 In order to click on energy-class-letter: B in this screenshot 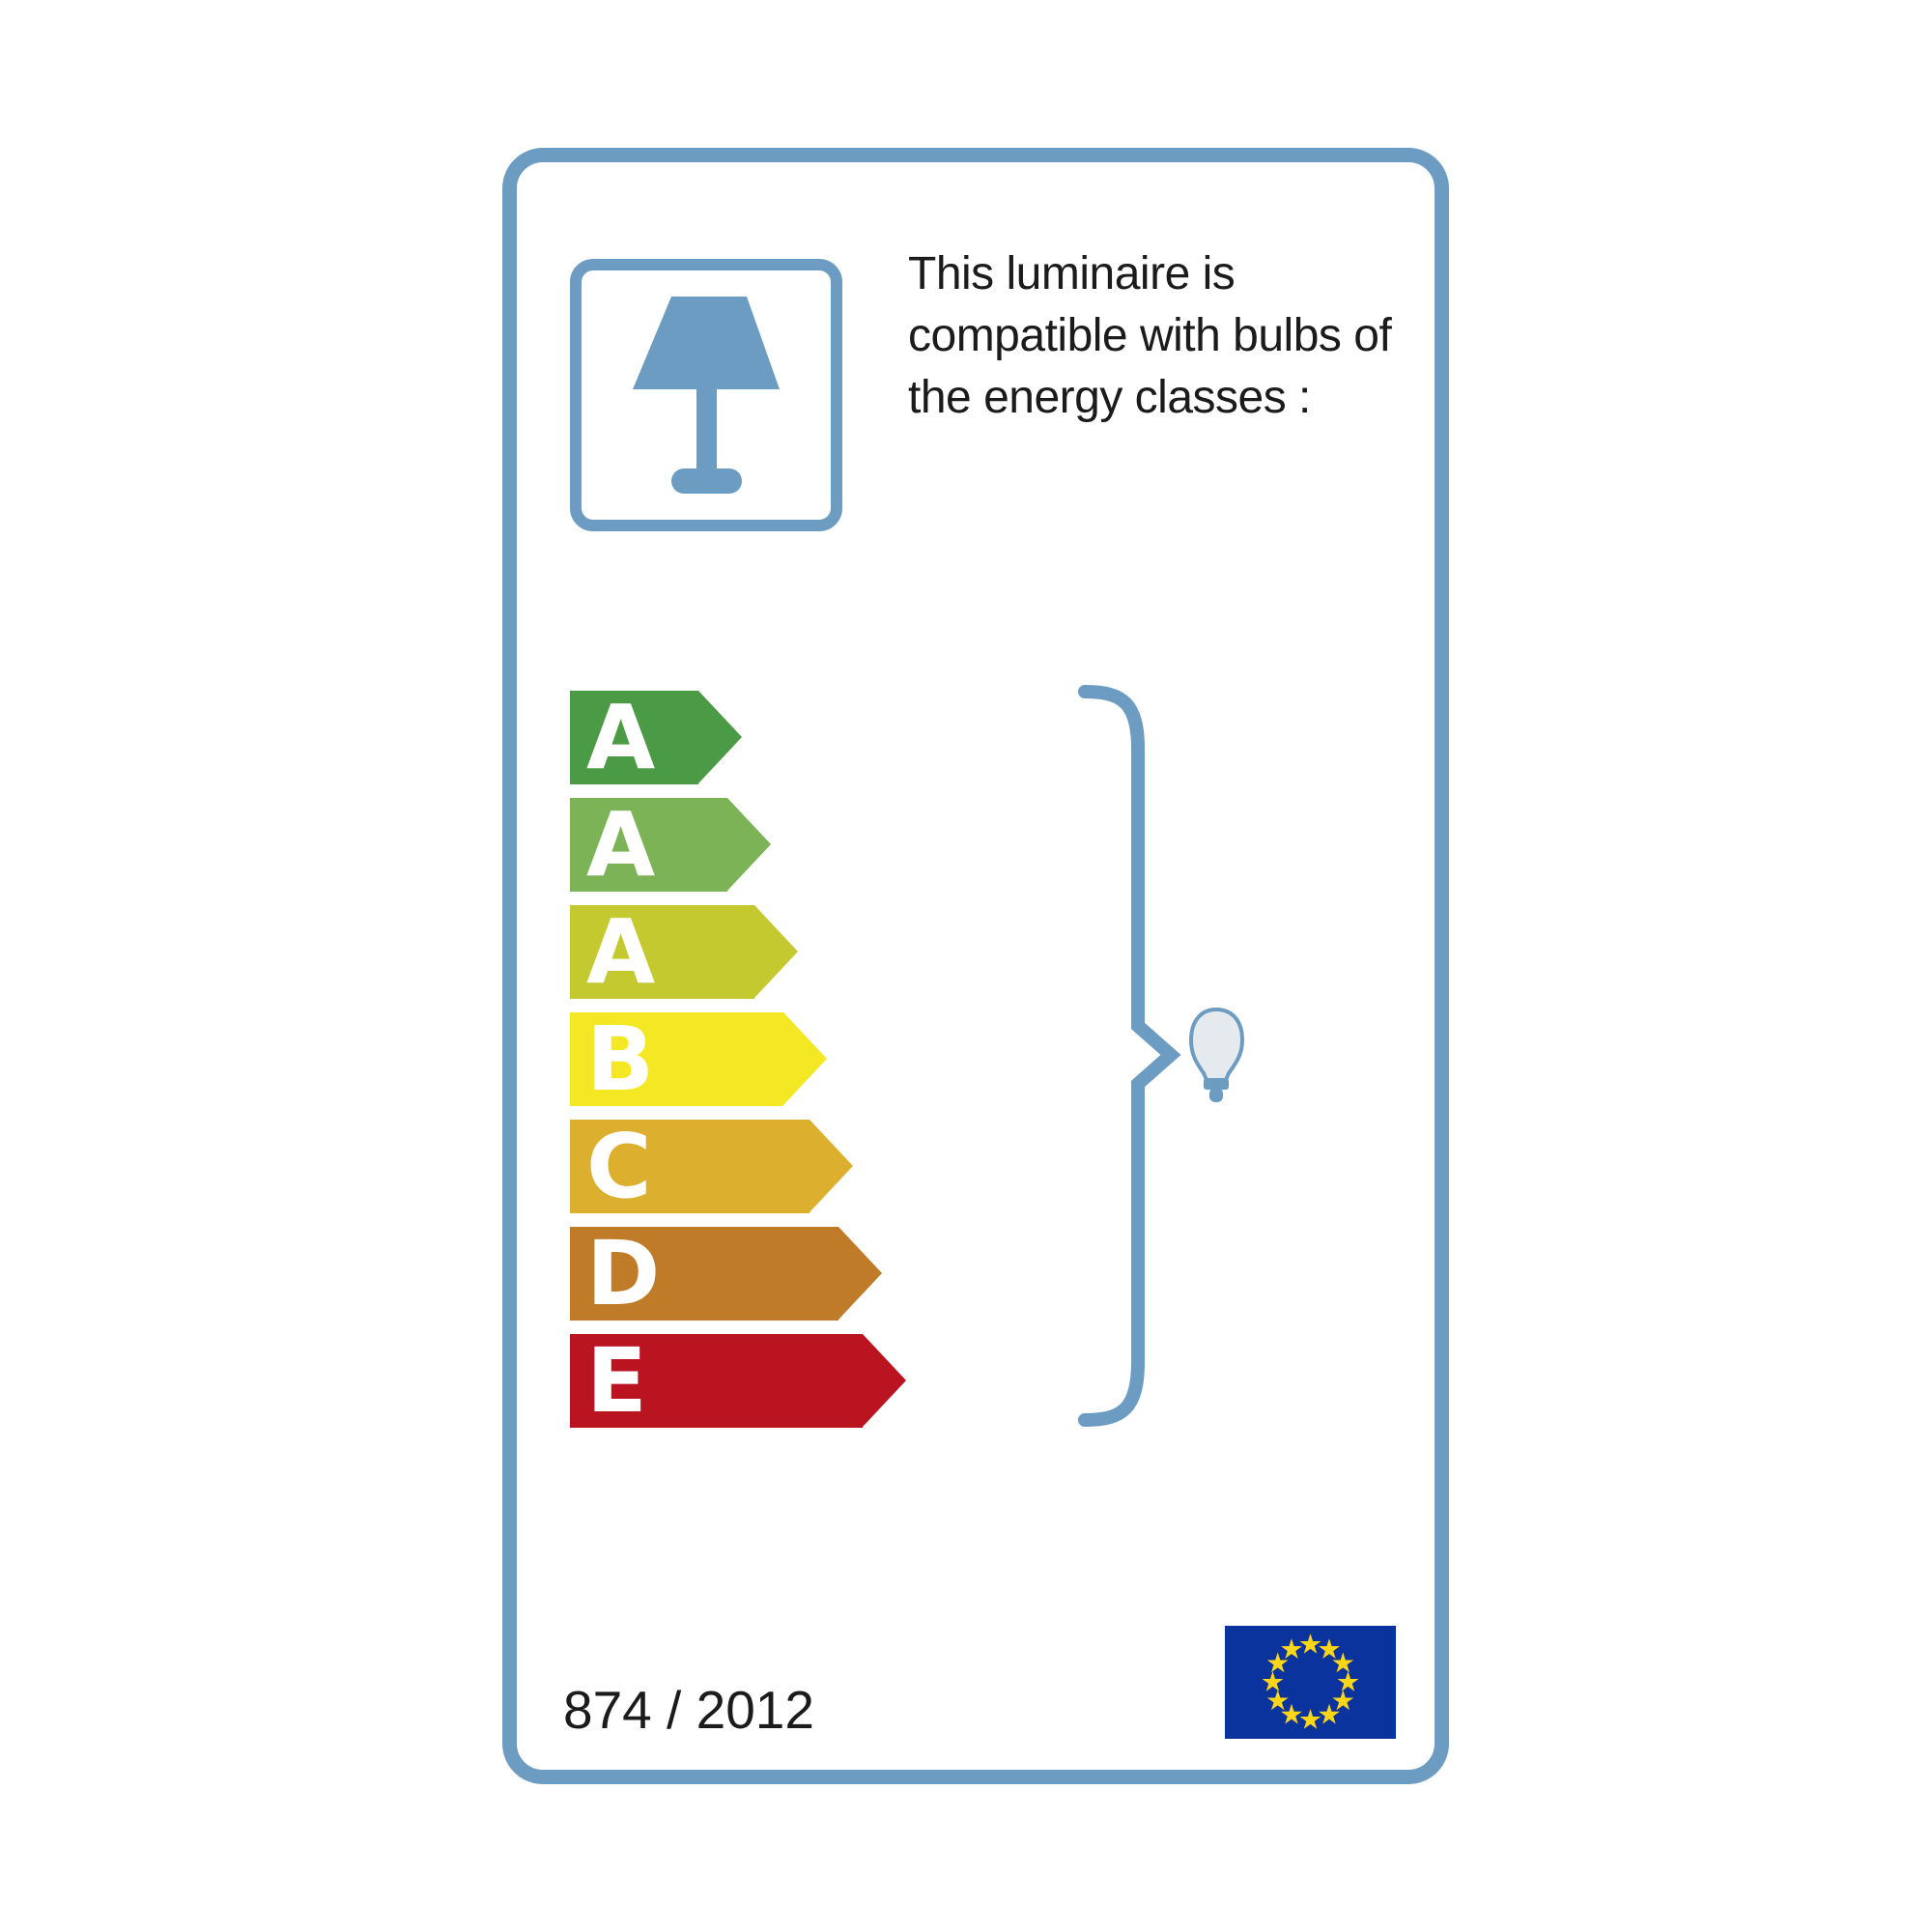, I will do `click(620, 1059)`.